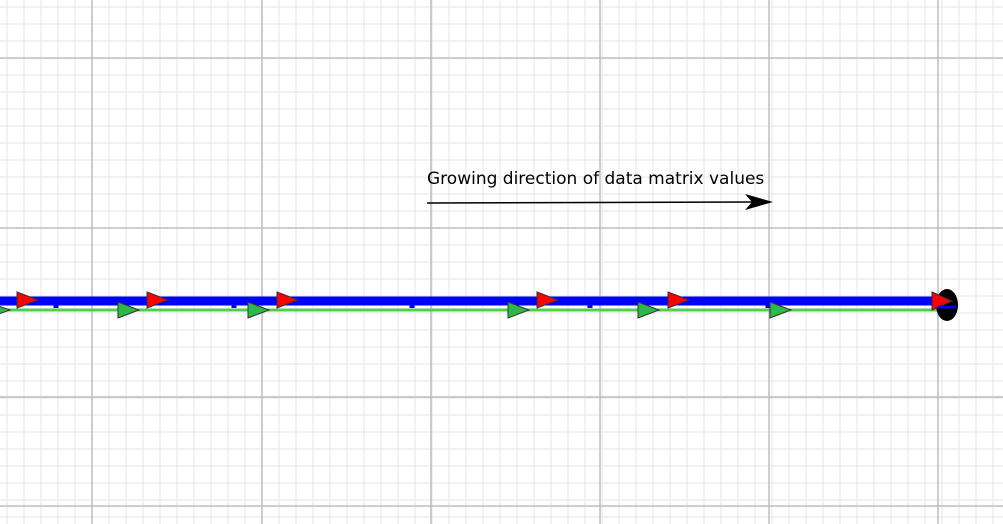 The width and height of the screenshot is (1003, 524). I want to click on direction-arrow-shaft, so click(589, 202).